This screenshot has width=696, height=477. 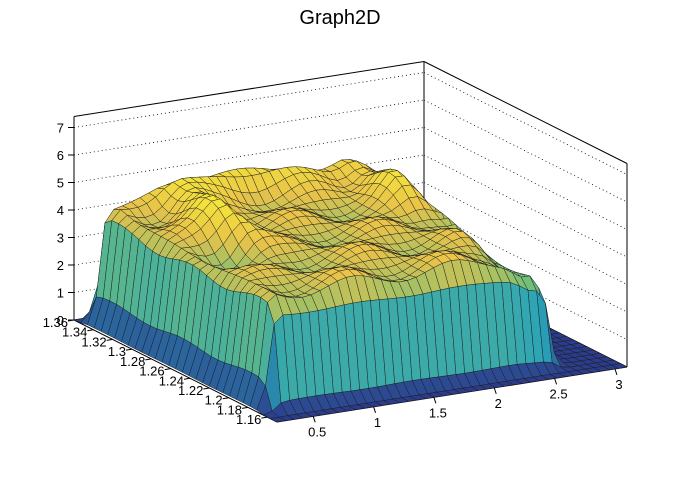 What do you see at coordinates (559, 393) in the screenshot?
I see `x-tick-label: 2.5` at bounding box center [559, 393].